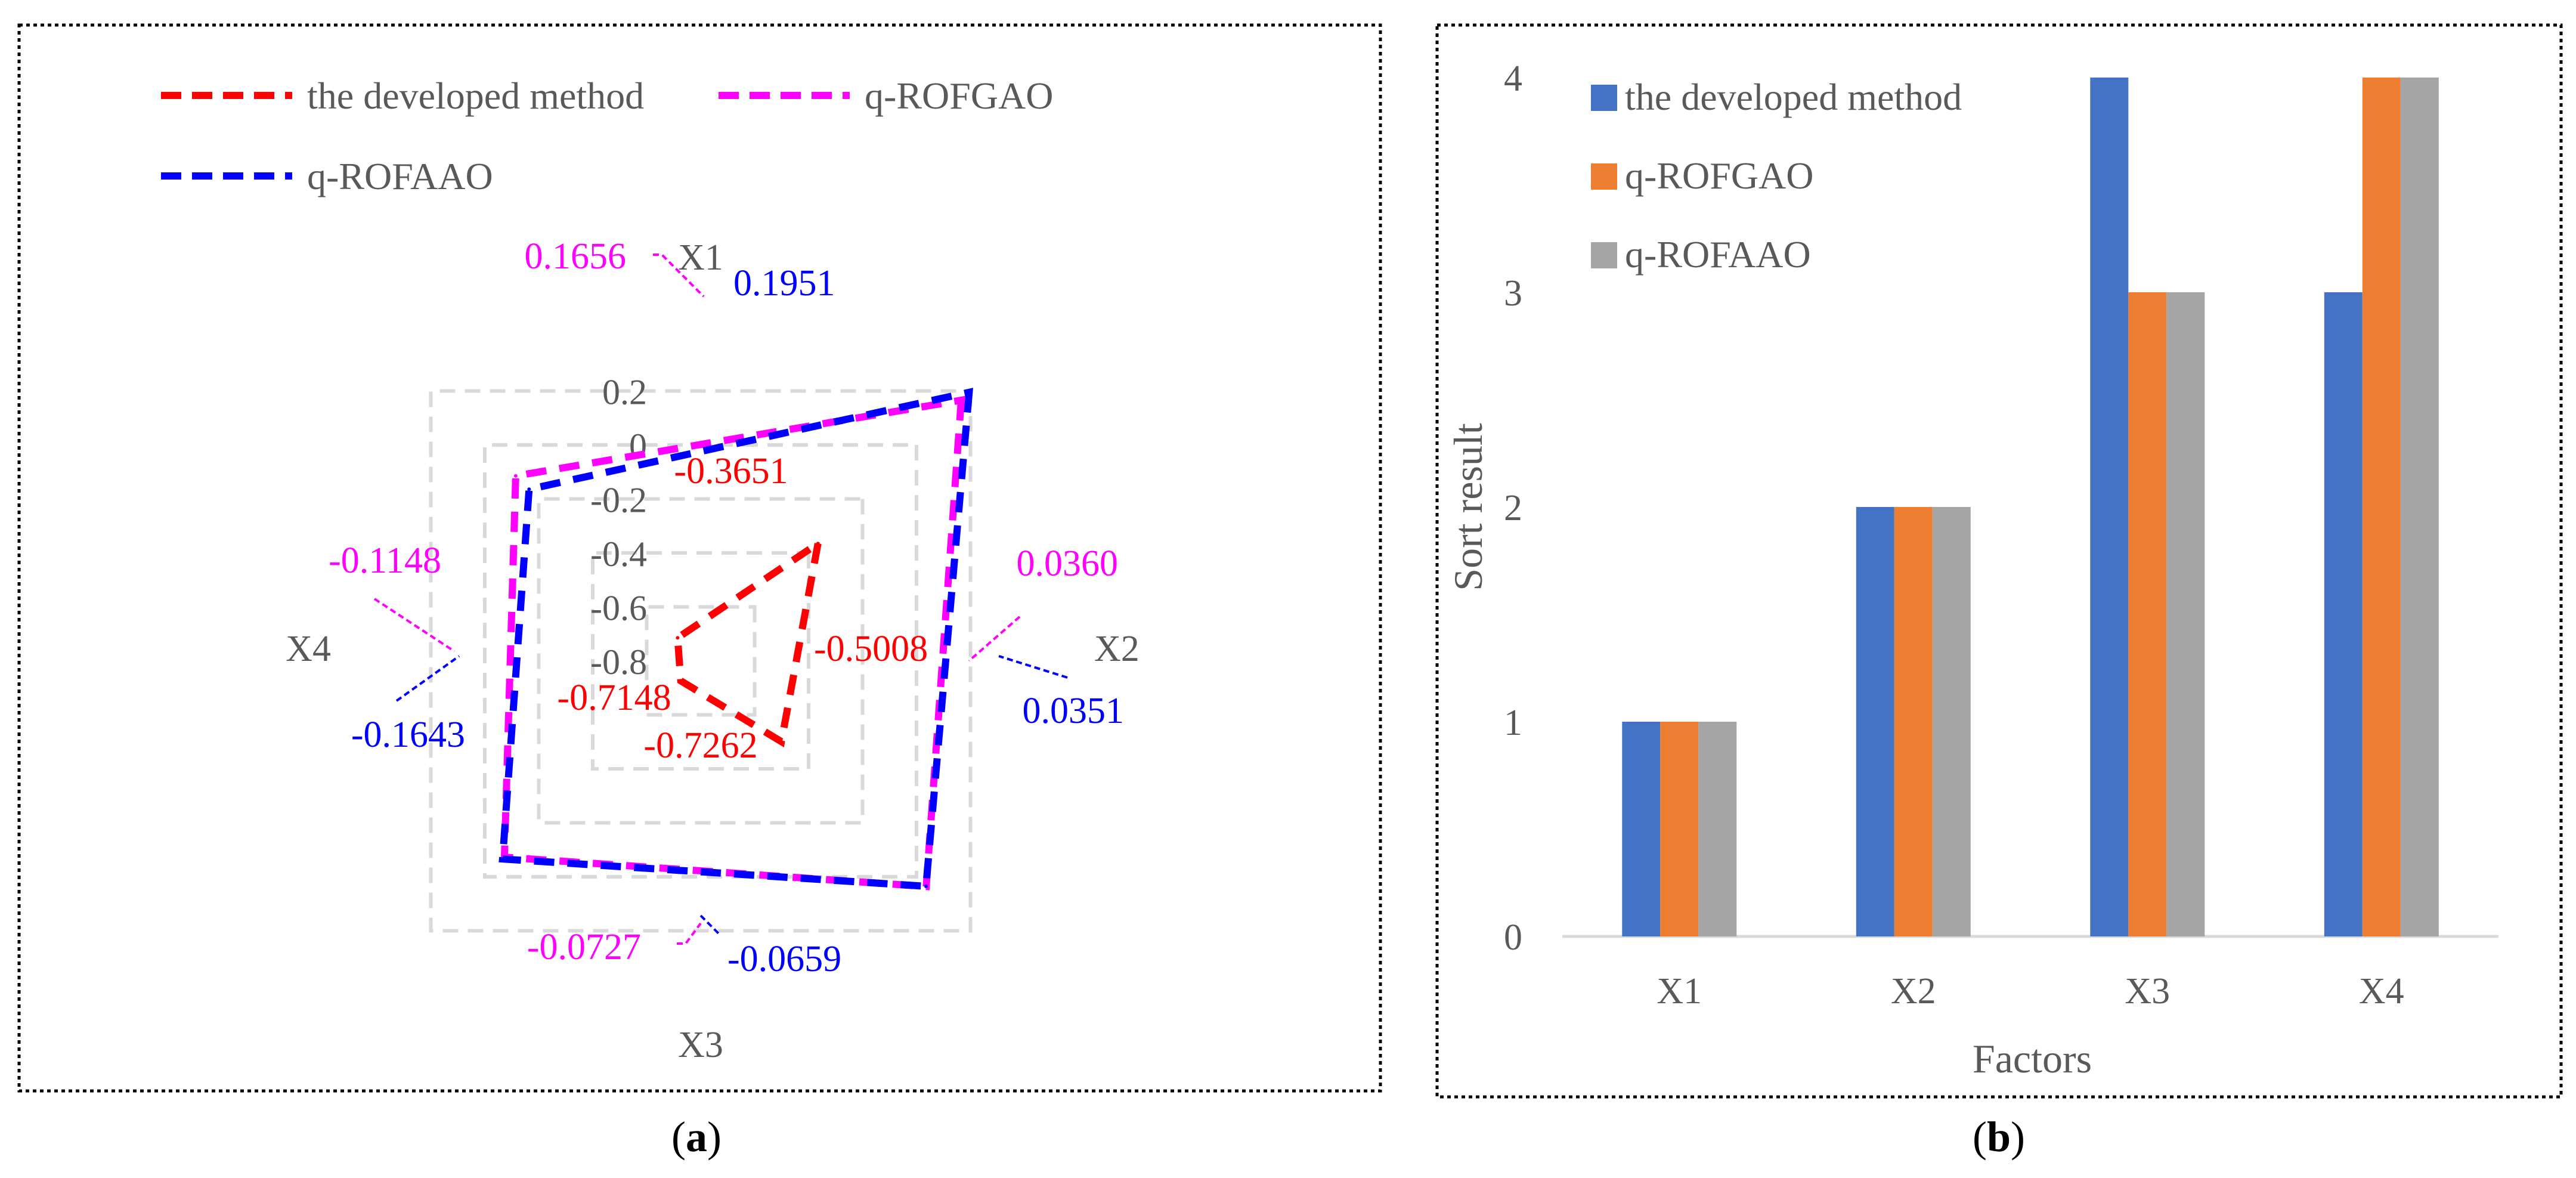 Image resolution: width=2576 pixels, height=1178 pixels. What do you see at coordinates (607, 136) in the screenshot?
I see `radar-legend: the developed method q-ROFGAO q-ROFAAO` at bounding box center [607, 136].